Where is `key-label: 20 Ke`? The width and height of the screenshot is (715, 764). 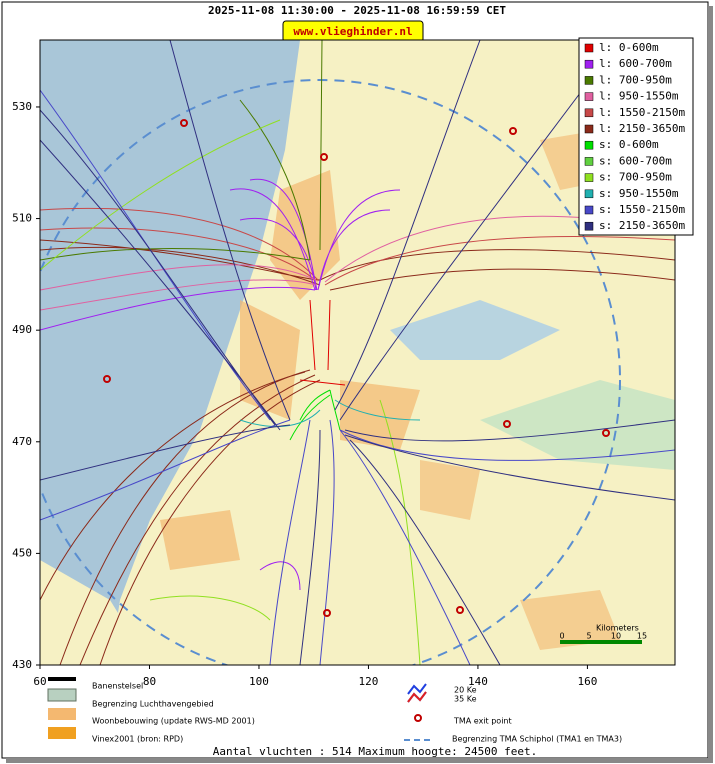
key-label: 20 Ke is located at coordinates (465, 690).